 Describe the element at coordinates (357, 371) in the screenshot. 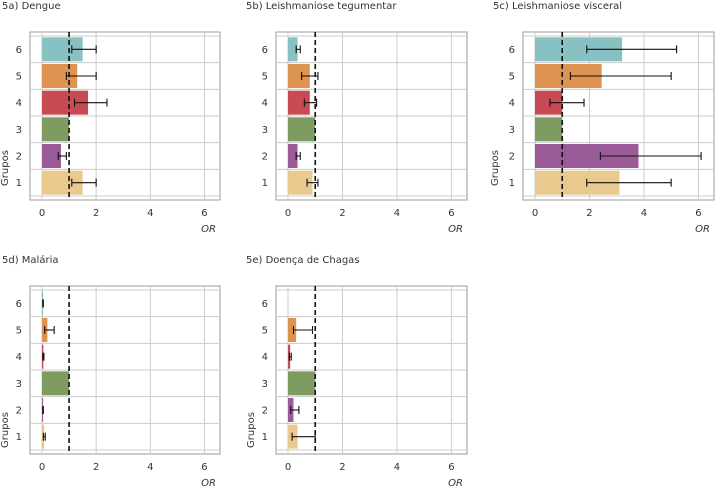

I see `panel-e: 5e) Doença de Chagas 1 2 3 4 5 6 0 2 4 6 OR Grupos` at that location.